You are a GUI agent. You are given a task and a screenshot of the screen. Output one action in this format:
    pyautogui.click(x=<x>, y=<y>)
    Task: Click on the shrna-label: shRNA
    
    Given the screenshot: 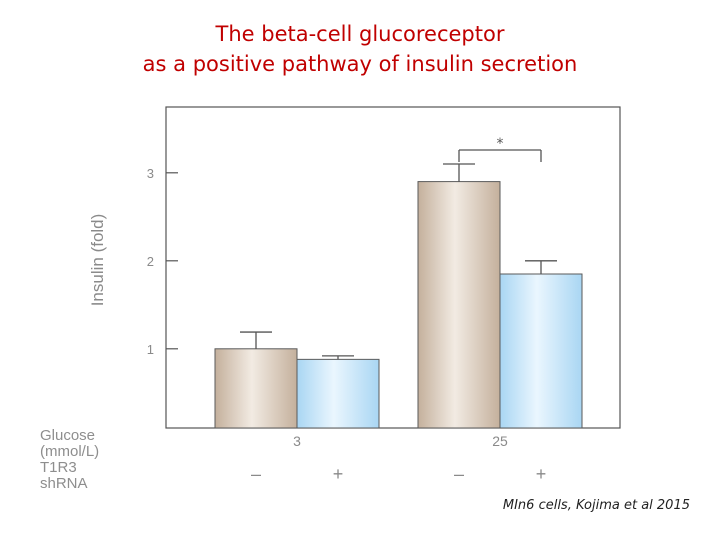 What is the action you would take?
    pyautogui.click(x=64, y=483)
    